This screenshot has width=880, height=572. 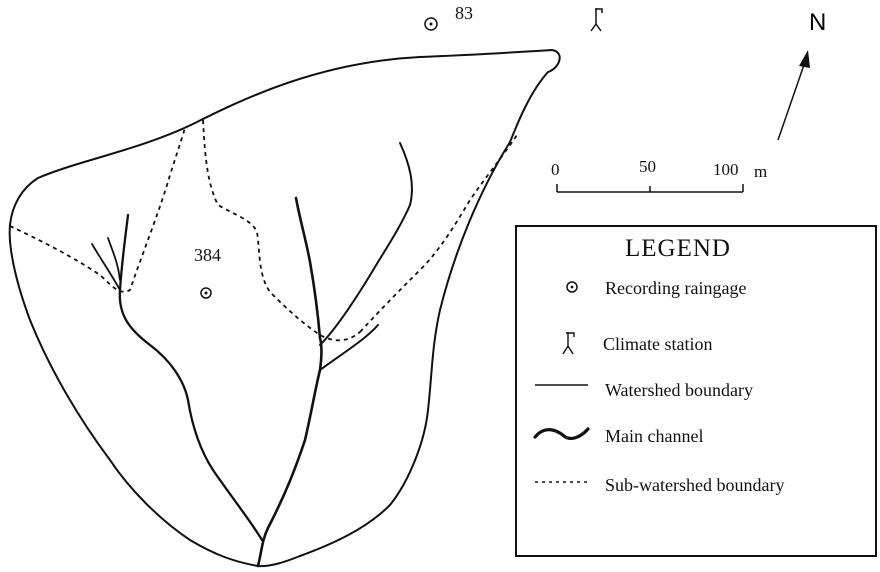 I want to click on west-tributary-b, so click(x=114, y=259).